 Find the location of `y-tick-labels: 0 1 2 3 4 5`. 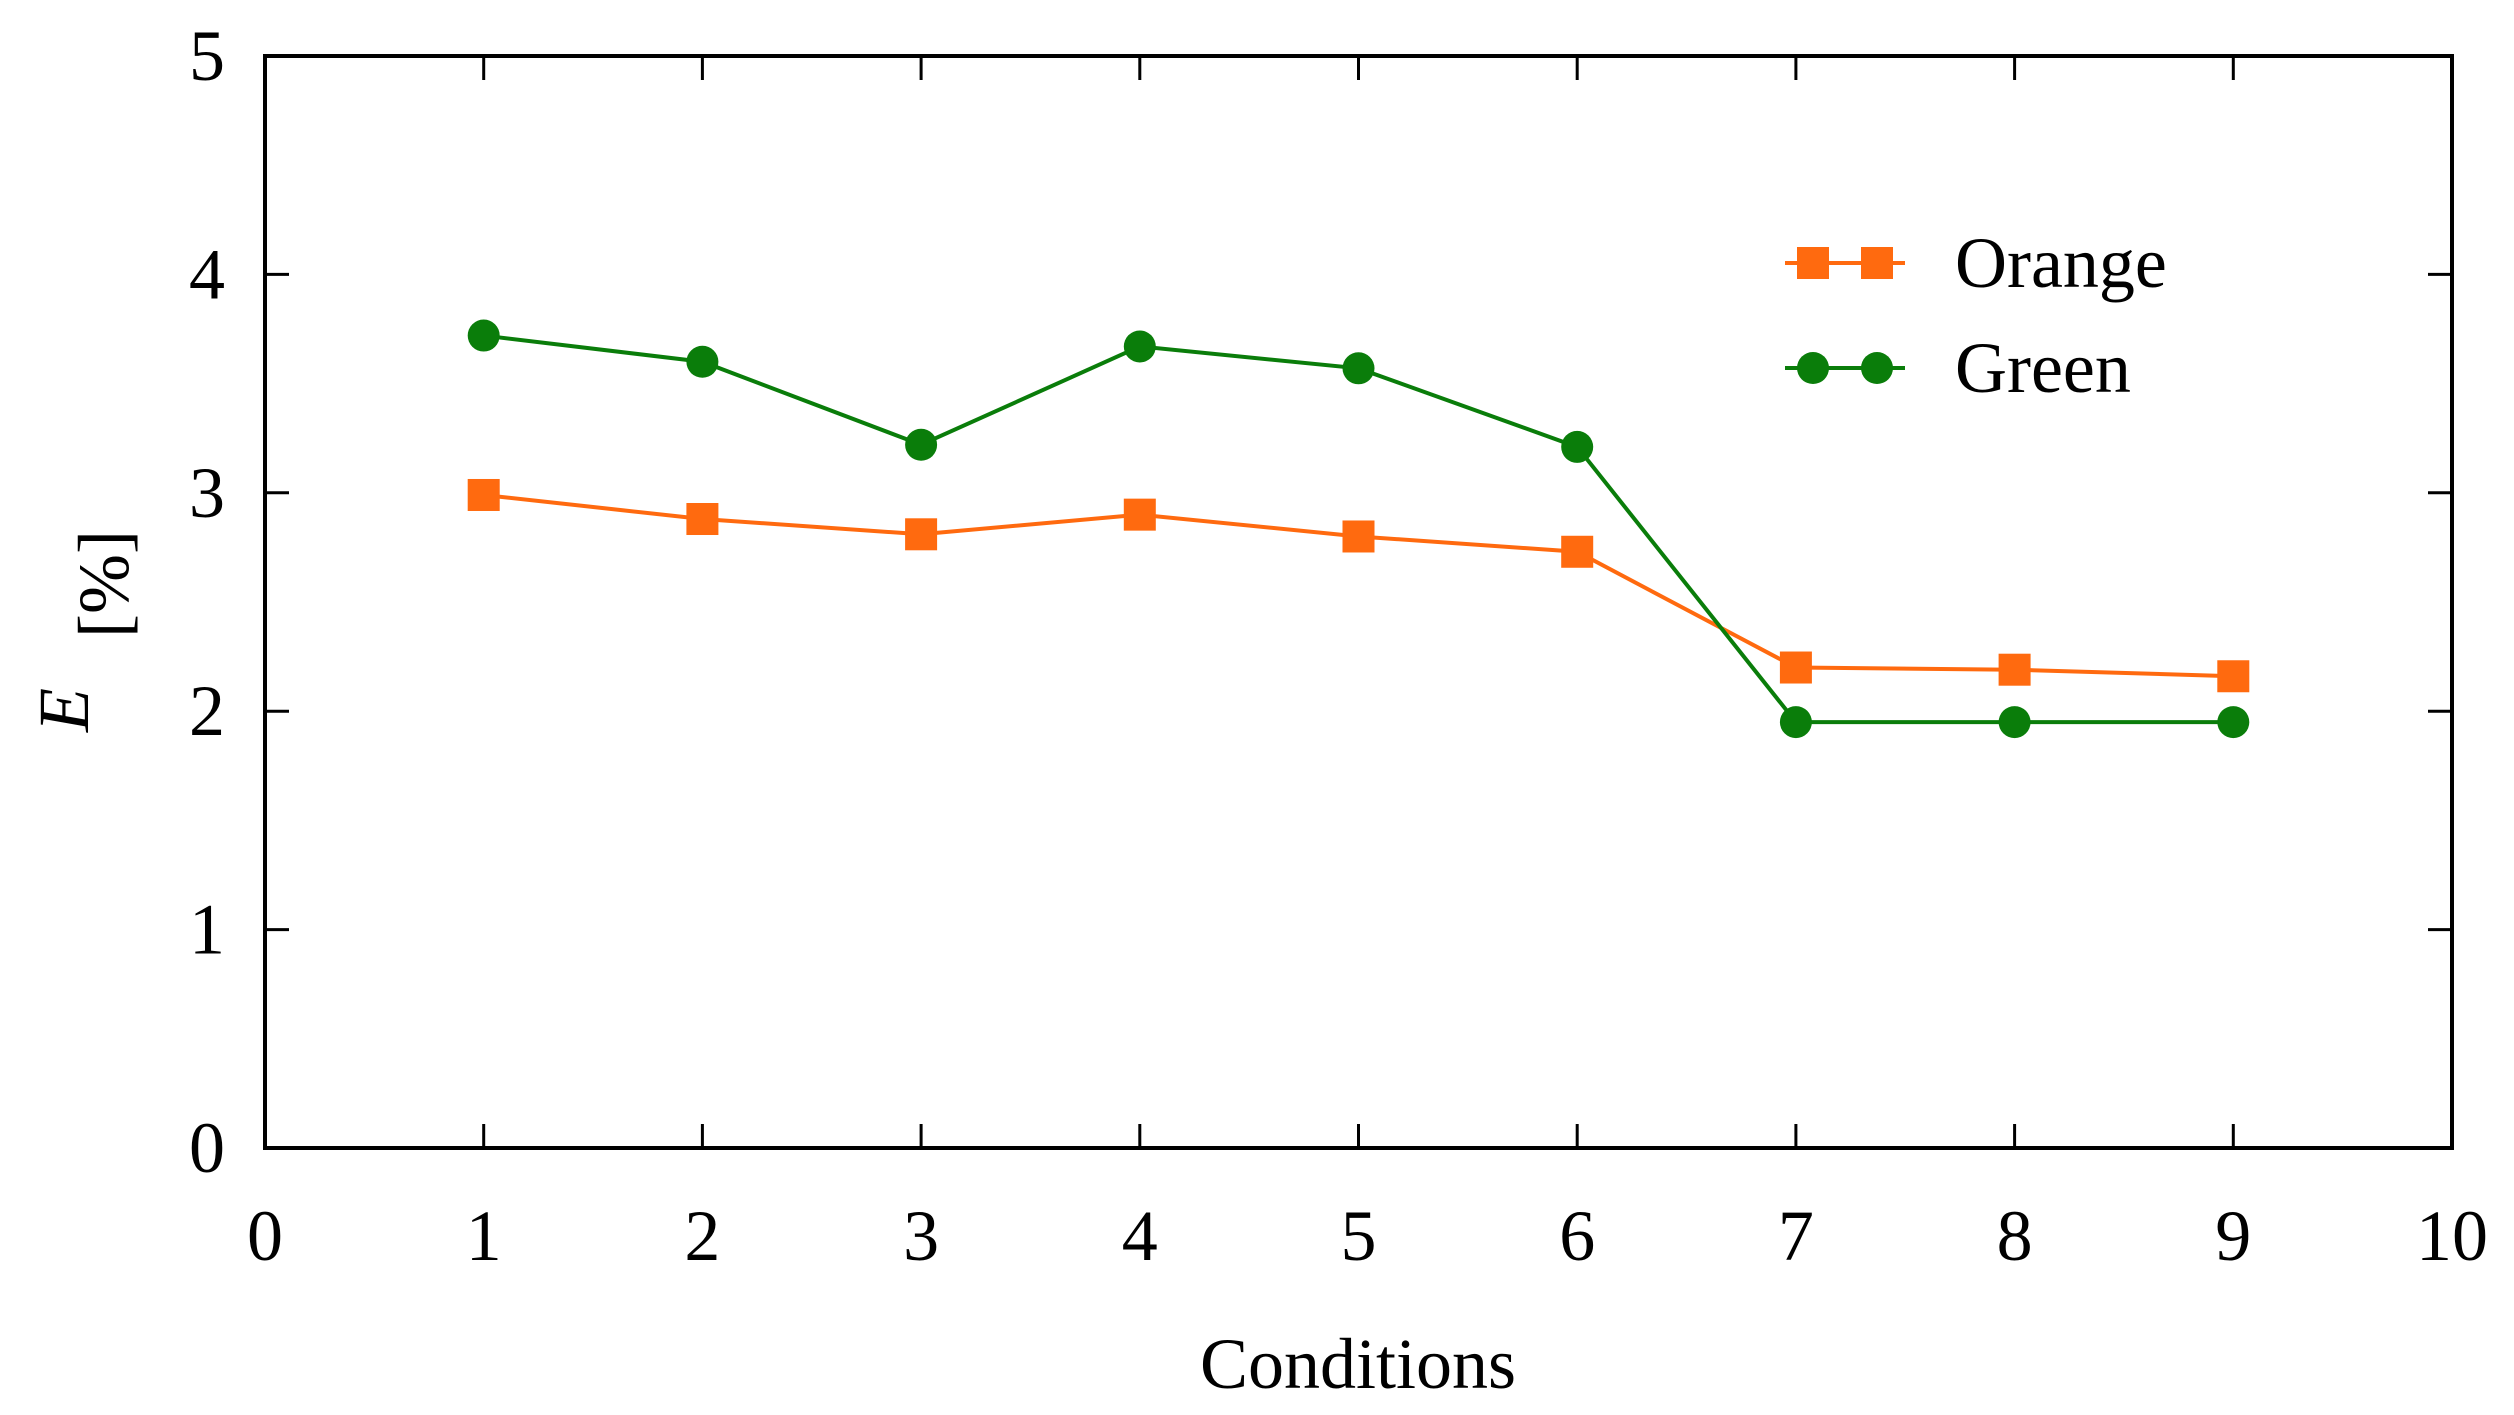

y-tick-labels: 0 1 2 3 4 5 is located at coordinates (207, 602).